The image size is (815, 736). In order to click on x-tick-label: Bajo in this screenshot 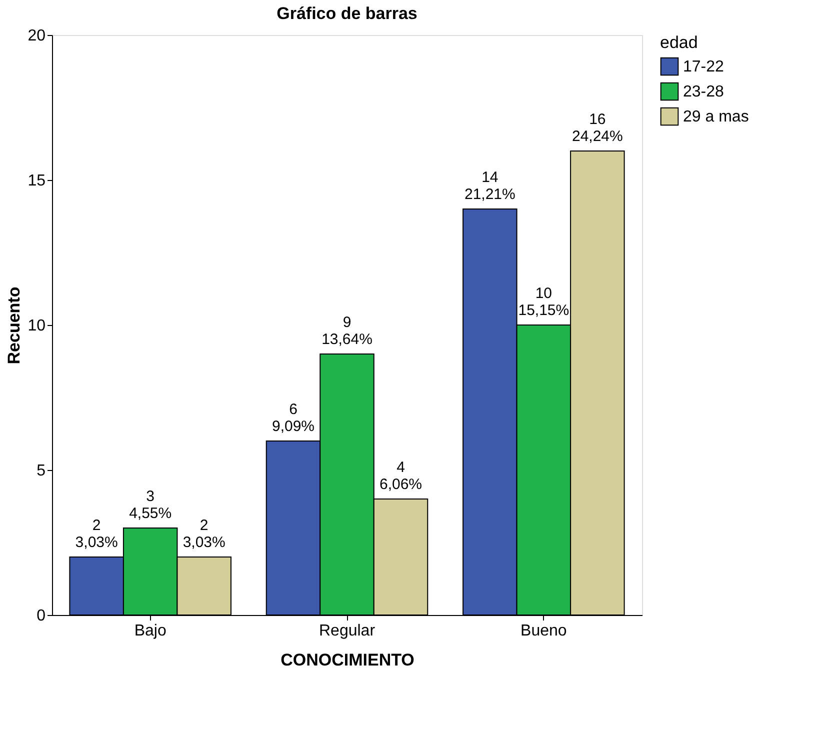, I will do `click(150, 631)`.